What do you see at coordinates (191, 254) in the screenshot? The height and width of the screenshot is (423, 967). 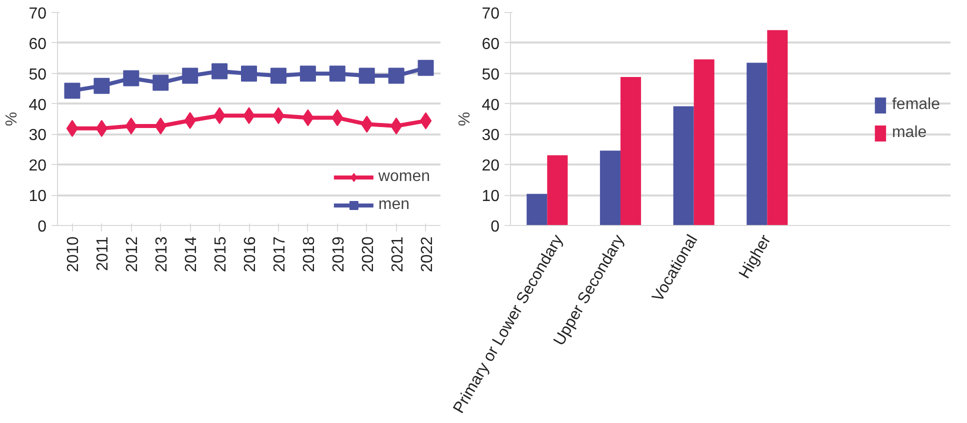 I see `x-tick-label: 2014` at bounding box center [191, 254].